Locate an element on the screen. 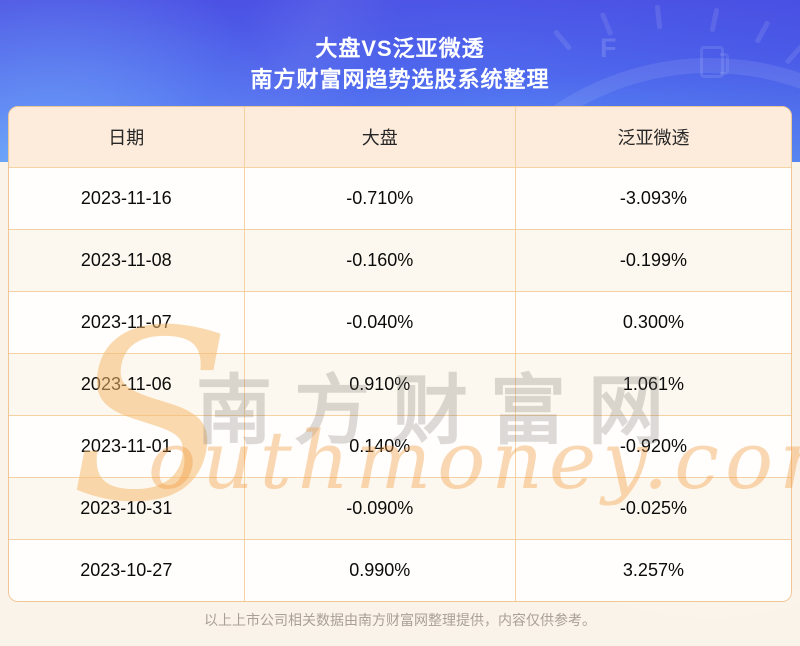 The height and width of the screenshot is (646, 800). gauge-full-label: F is located at coordinates (608, 48).